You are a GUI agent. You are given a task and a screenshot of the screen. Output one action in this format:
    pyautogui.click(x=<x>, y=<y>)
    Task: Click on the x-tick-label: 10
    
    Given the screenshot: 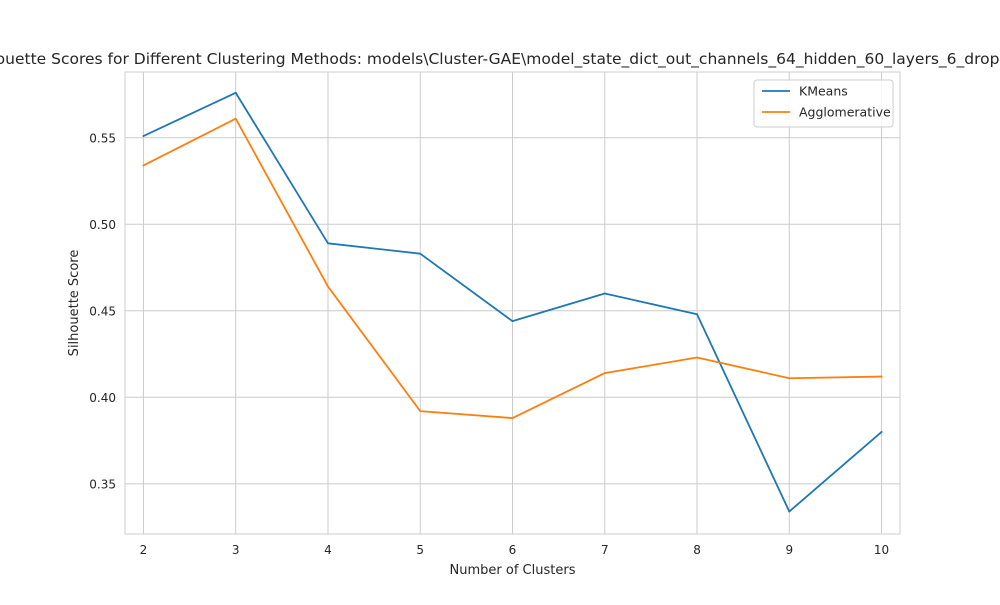 What is the action you would take?
    pyautogui.click(x=881, y=550)
    